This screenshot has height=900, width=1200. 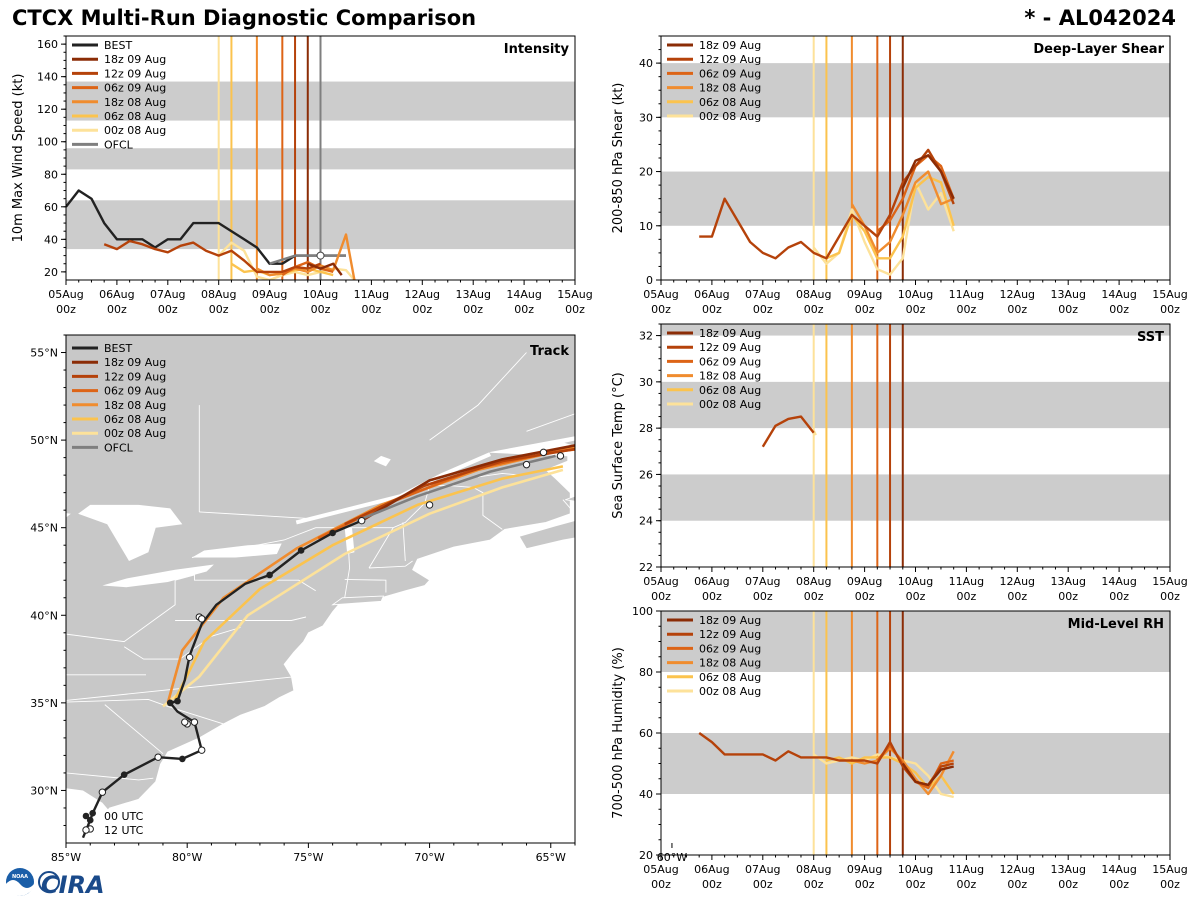 I want to click on track-legend-label: 00z 08 Aug, so click(x=135, y=433).